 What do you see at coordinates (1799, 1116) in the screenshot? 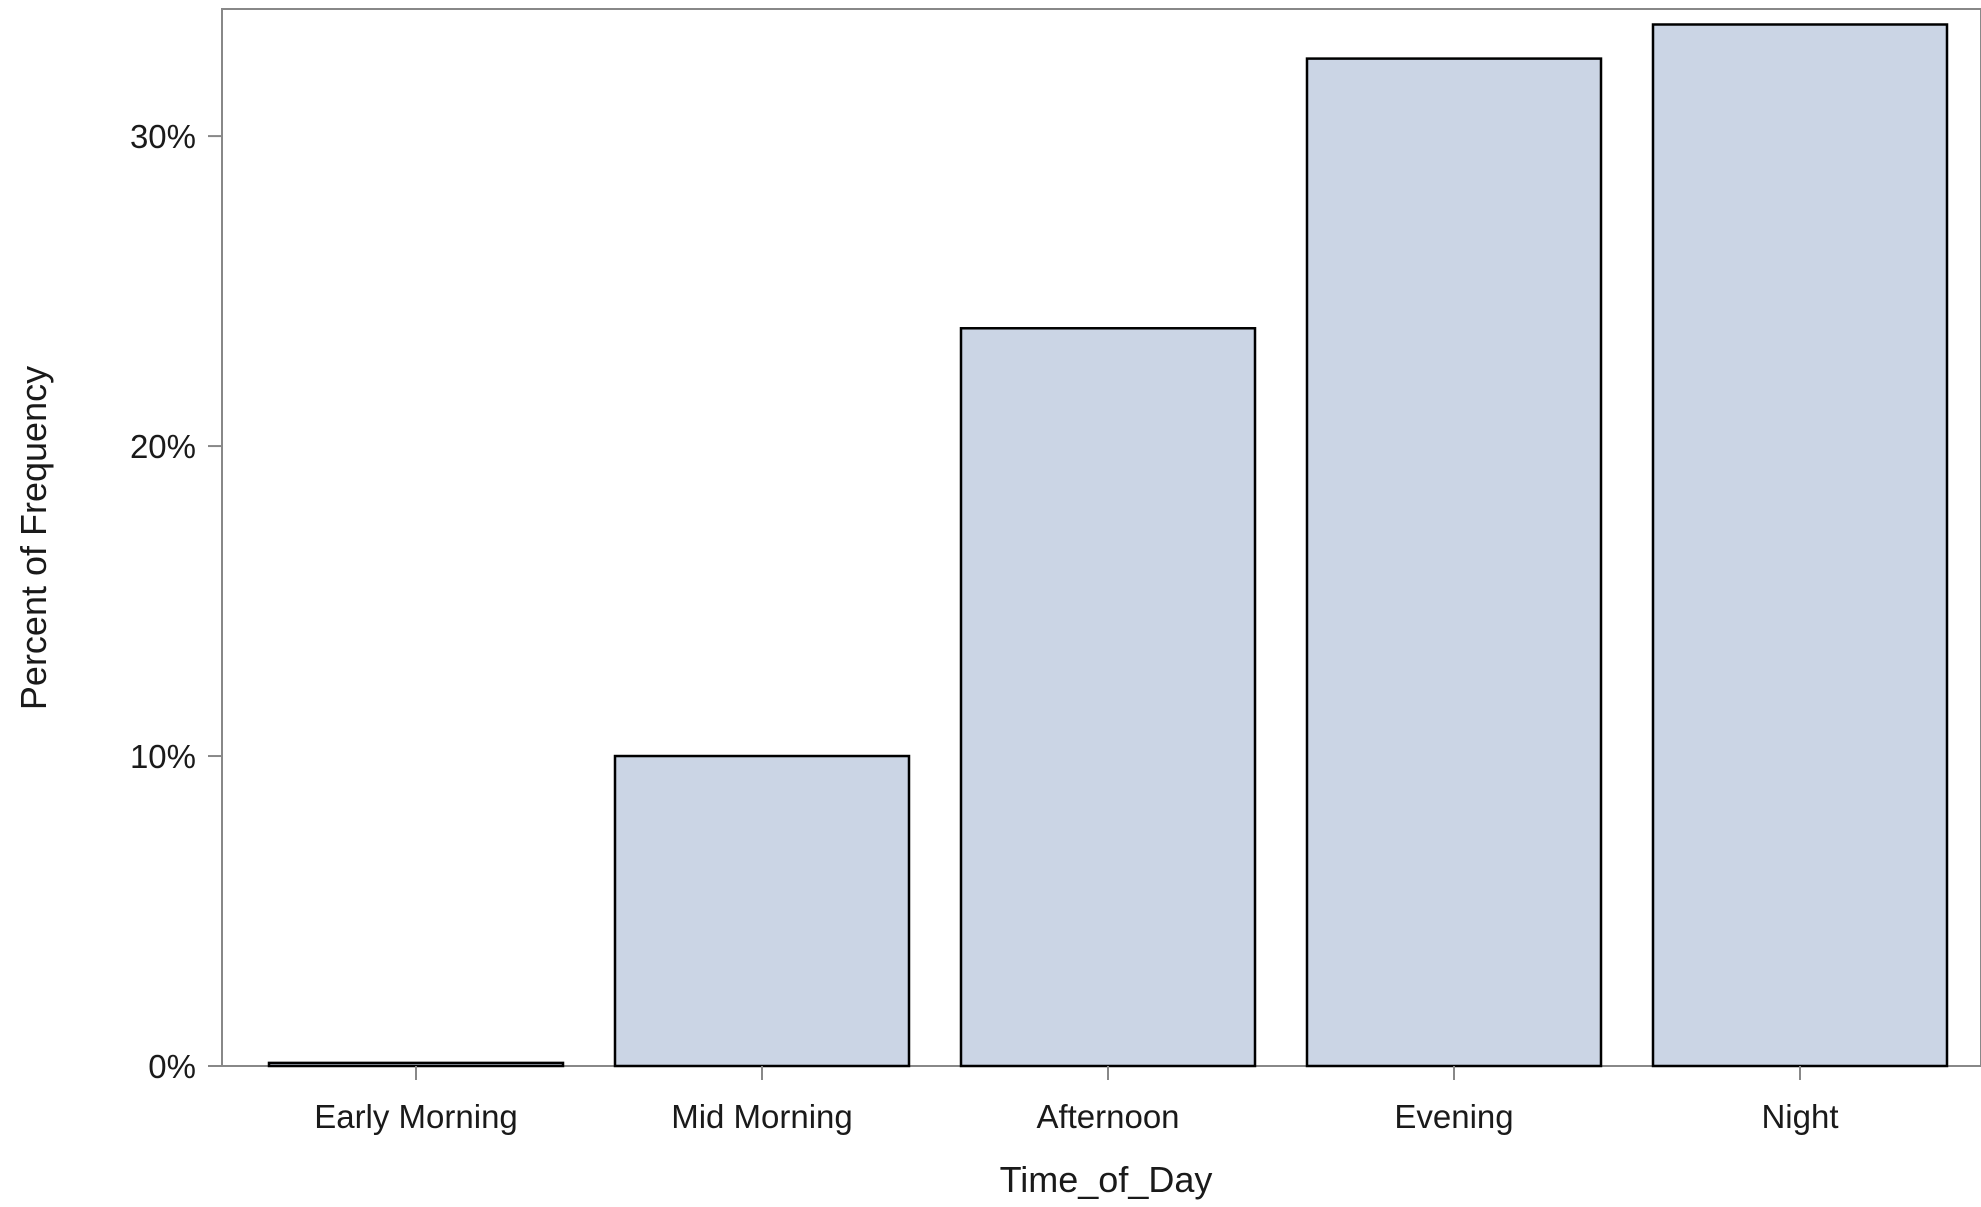
I see `x-tick-label: Night` at bounding box center [1799, 1116].